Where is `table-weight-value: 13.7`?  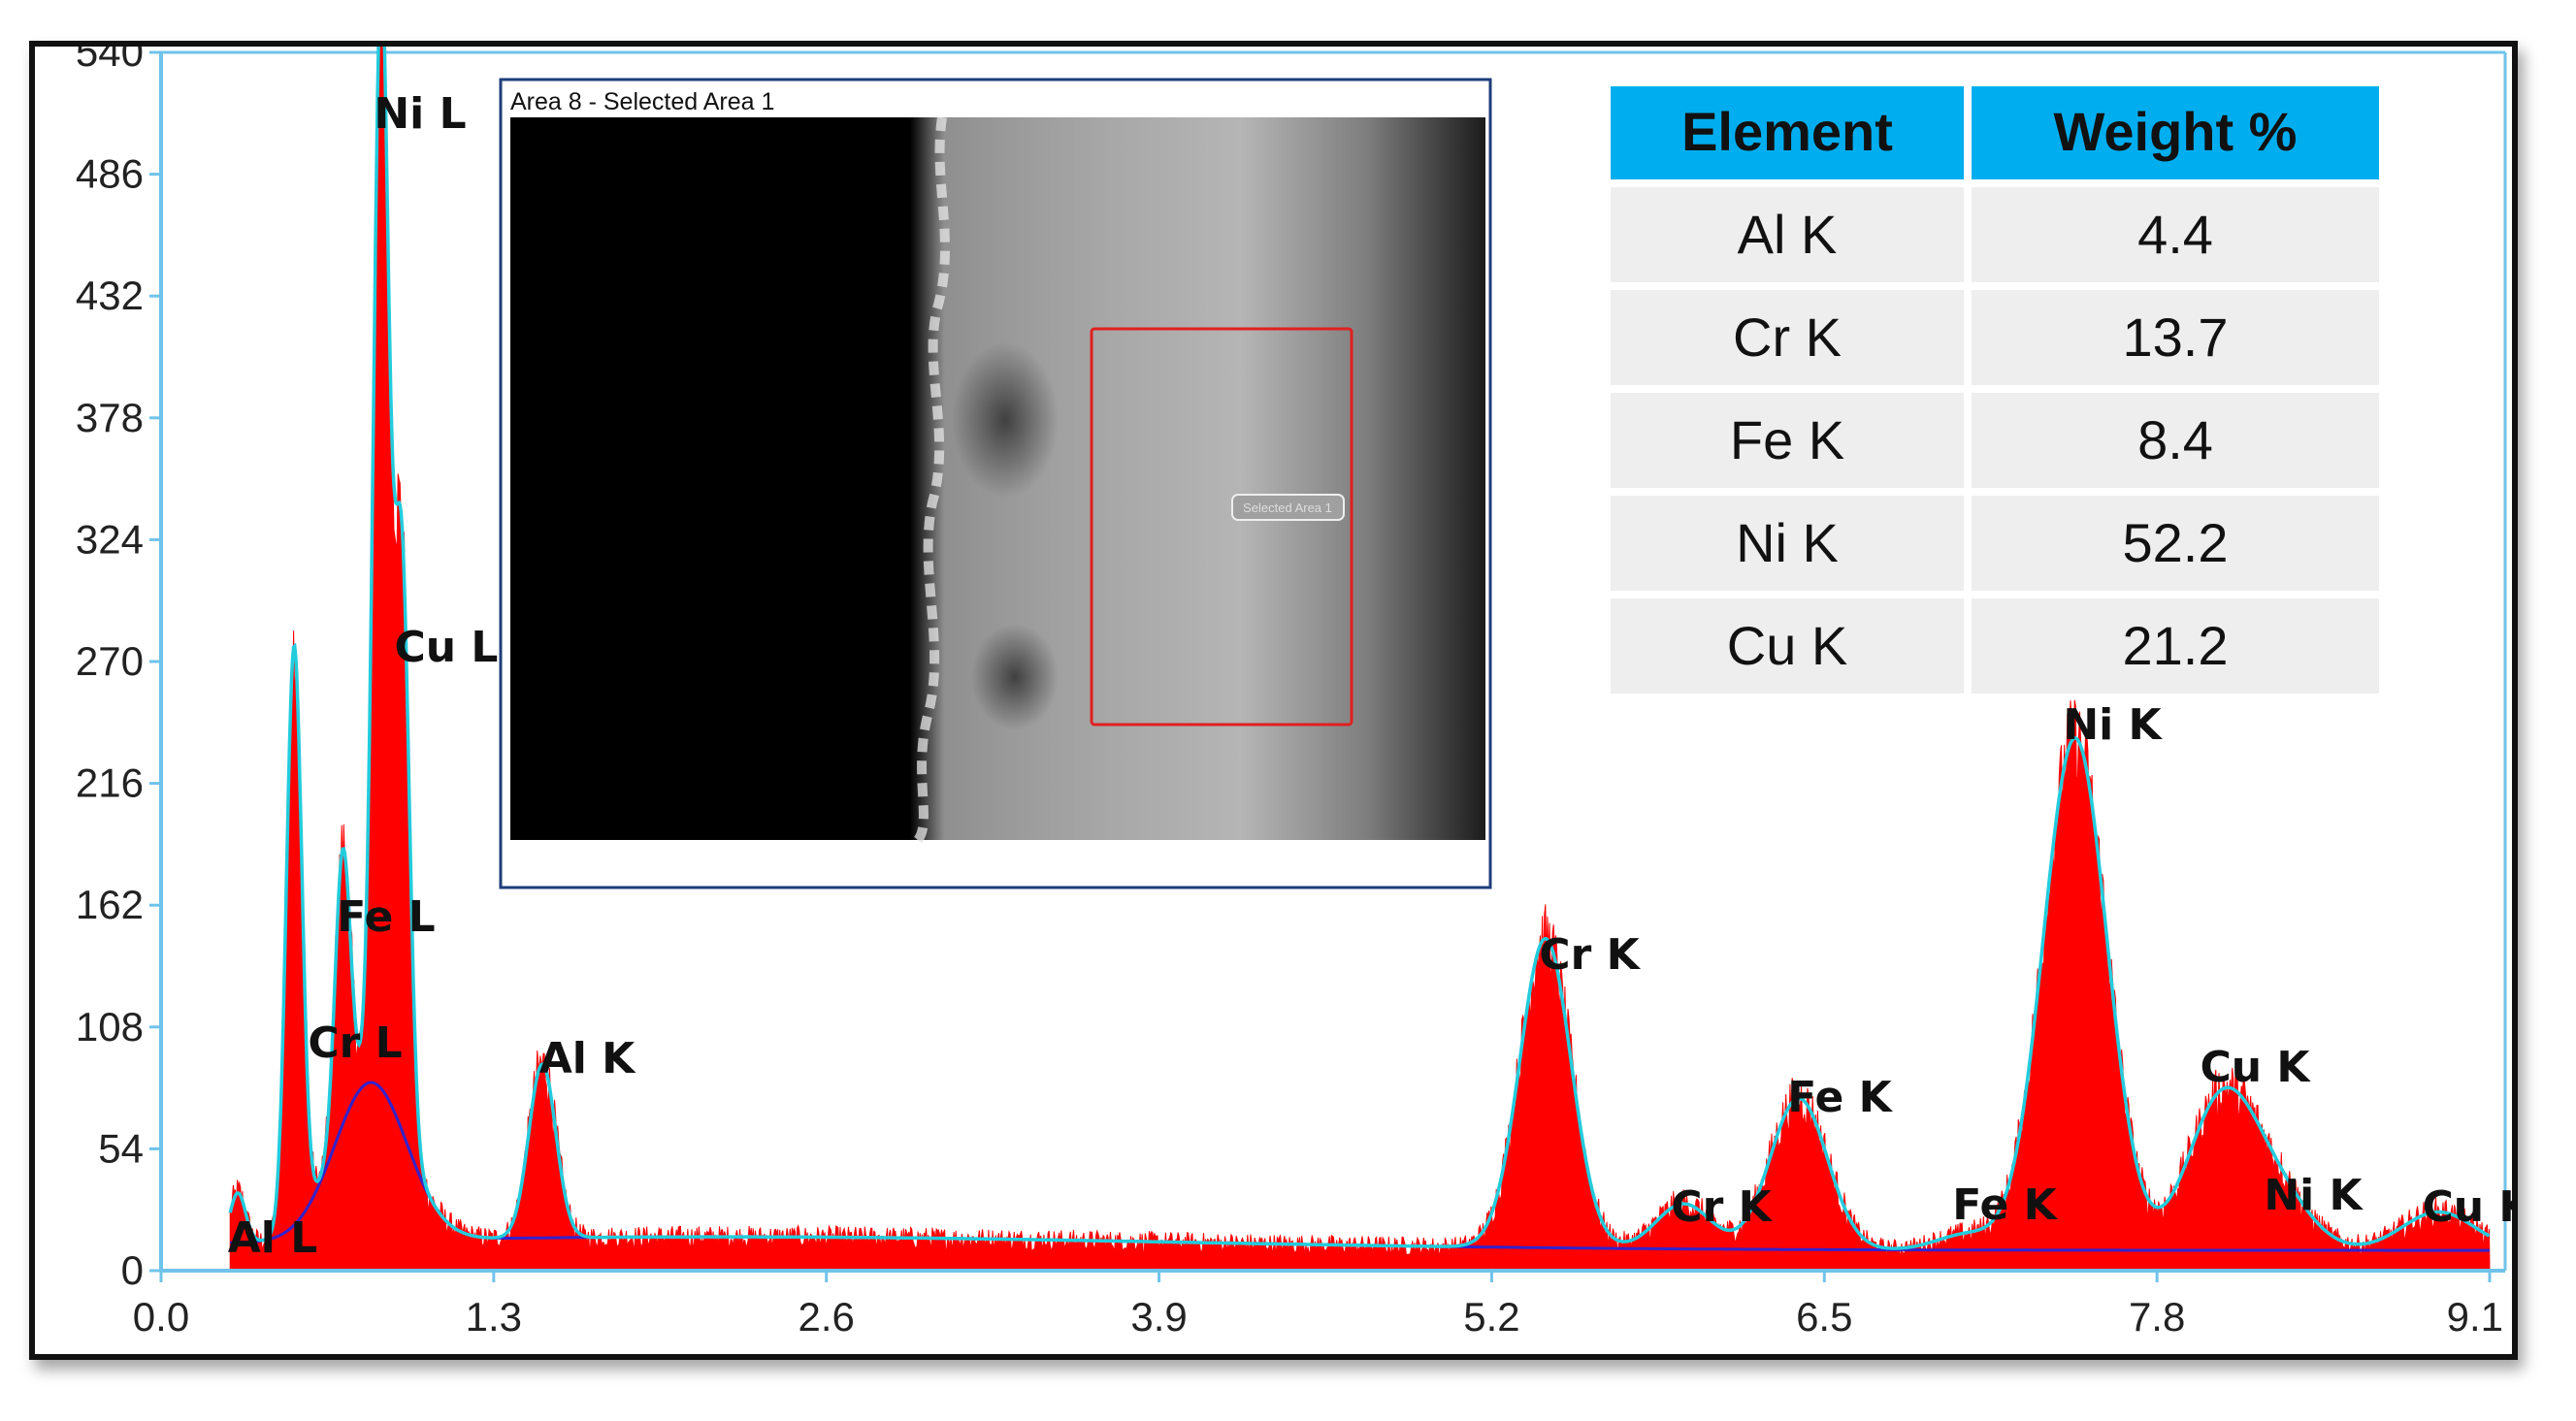
table-weight-value: 13.7 is located at coordinates (2176, 337).